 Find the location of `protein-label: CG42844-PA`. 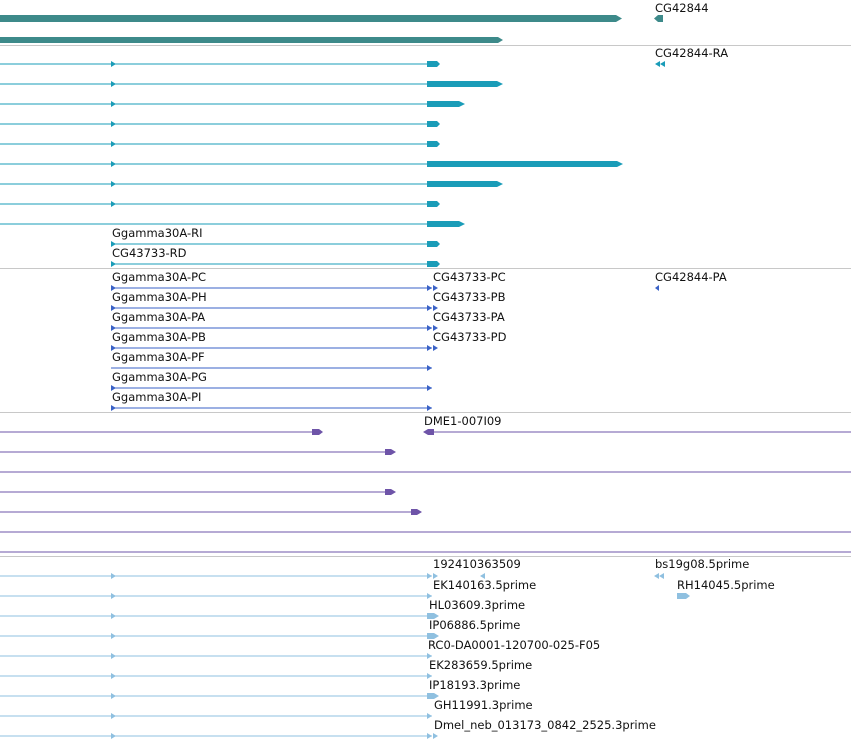

protein-label: CG42844-PA is located at coordinates (691, 277).